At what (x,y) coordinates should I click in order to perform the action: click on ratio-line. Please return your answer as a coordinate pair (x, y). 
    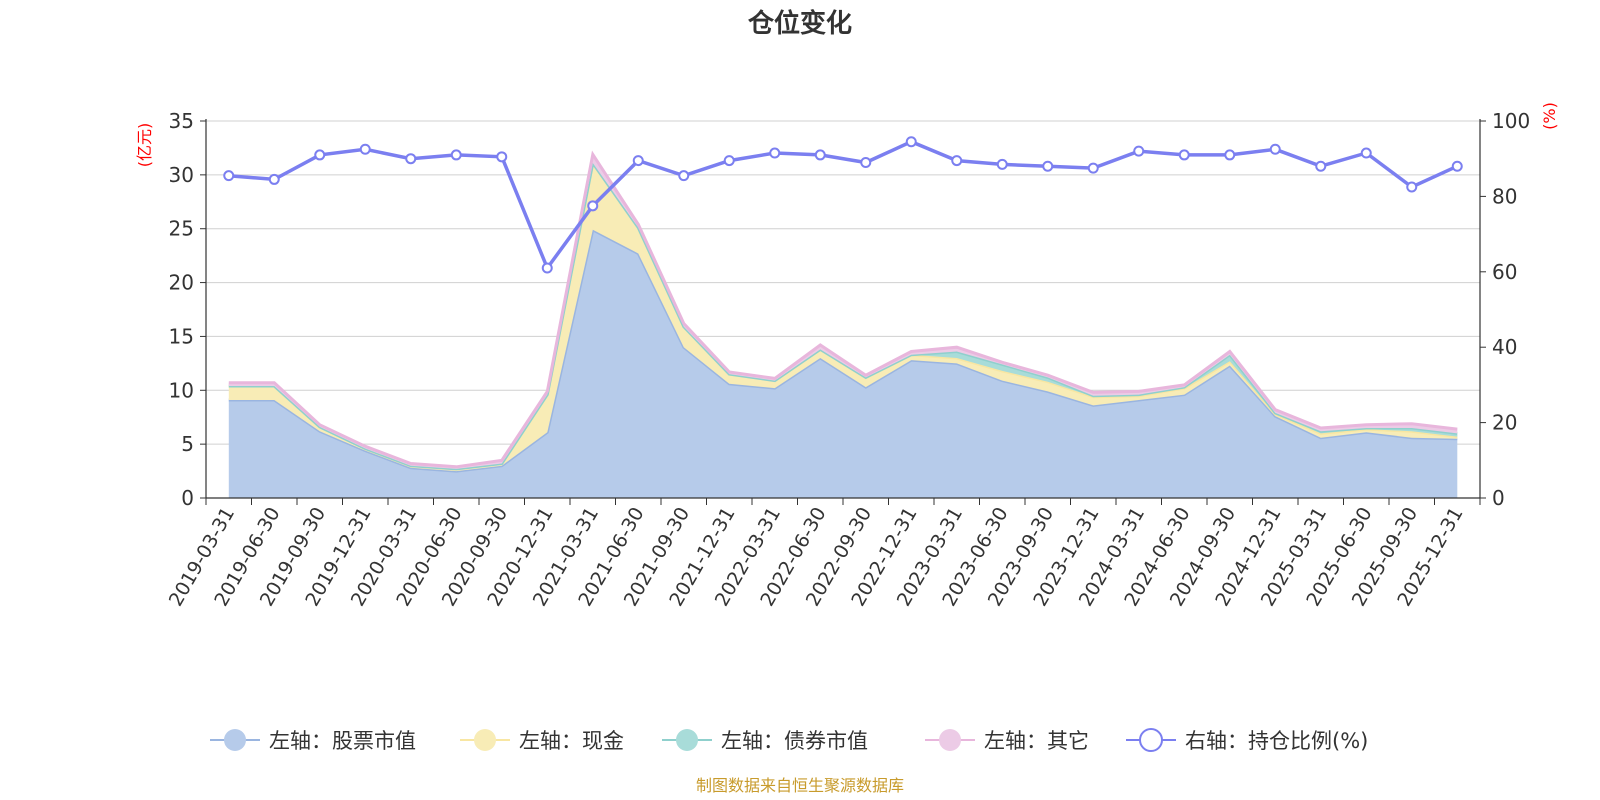
    Looking at the image, I should click on (843, 205).